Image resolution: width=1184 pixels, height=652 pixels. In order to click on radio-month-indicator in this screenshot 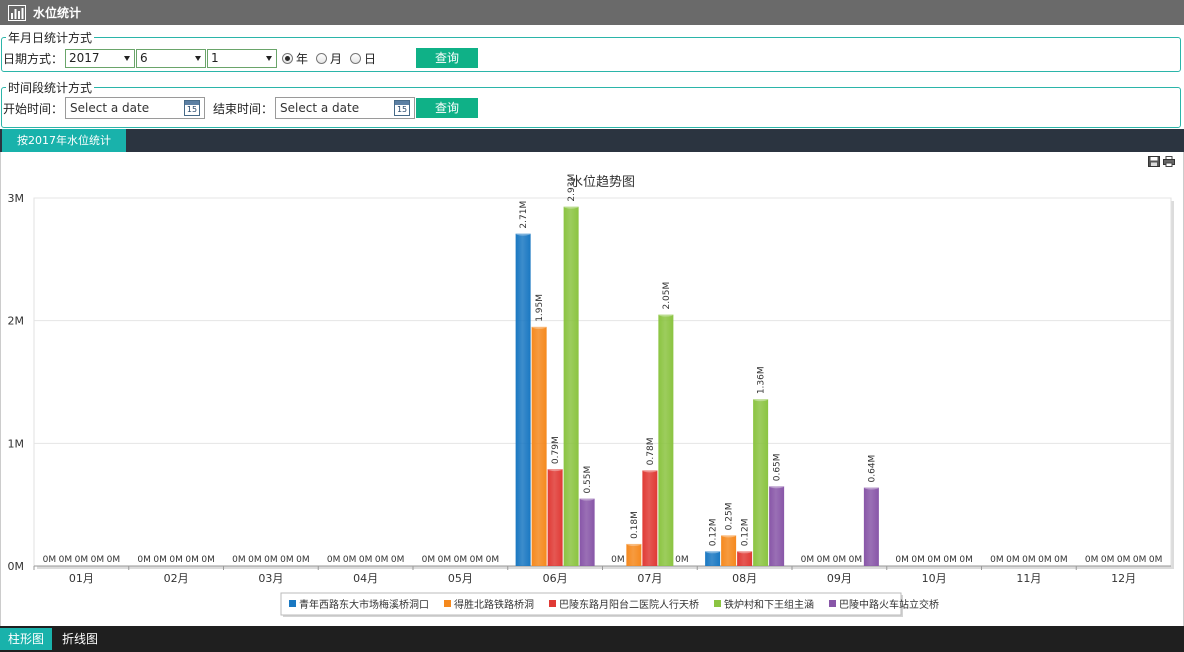, I will do `click(322, 58)`.